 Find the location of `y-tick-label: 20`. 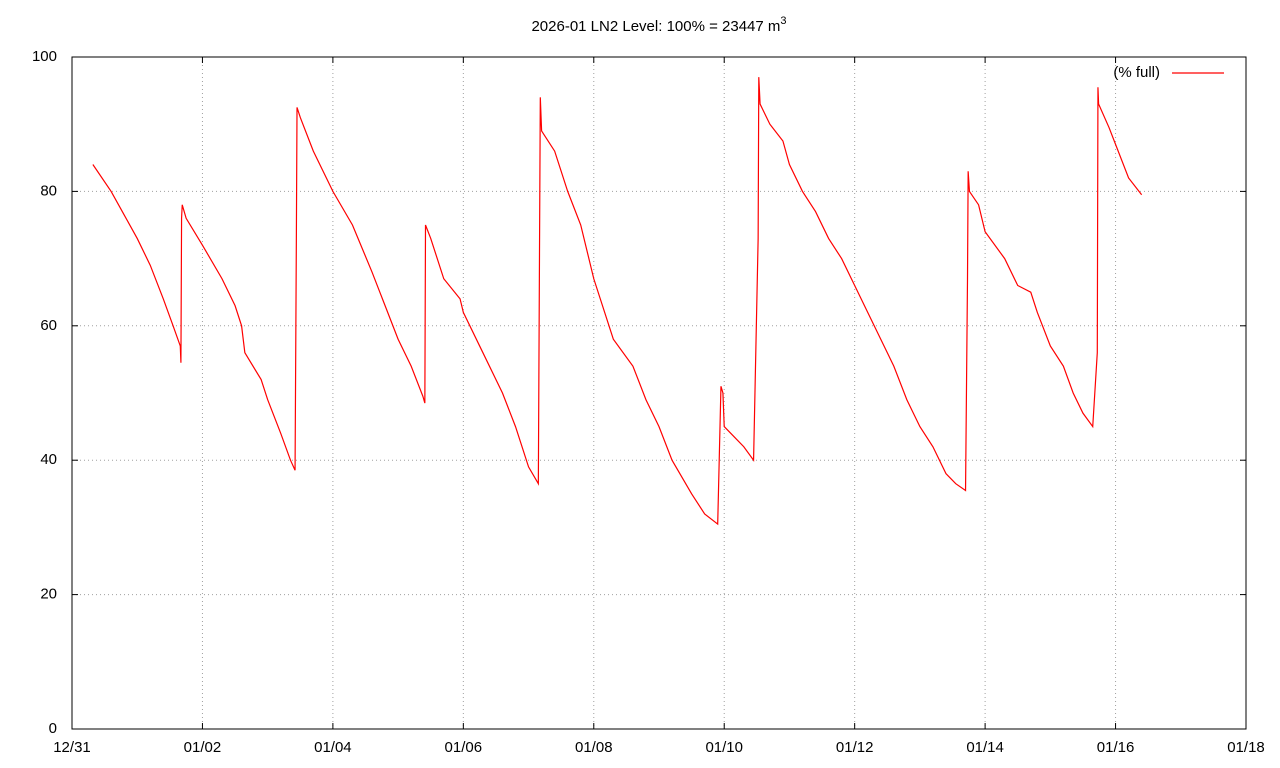

y-tick-label: 20 is located at coordinates (48, 594).